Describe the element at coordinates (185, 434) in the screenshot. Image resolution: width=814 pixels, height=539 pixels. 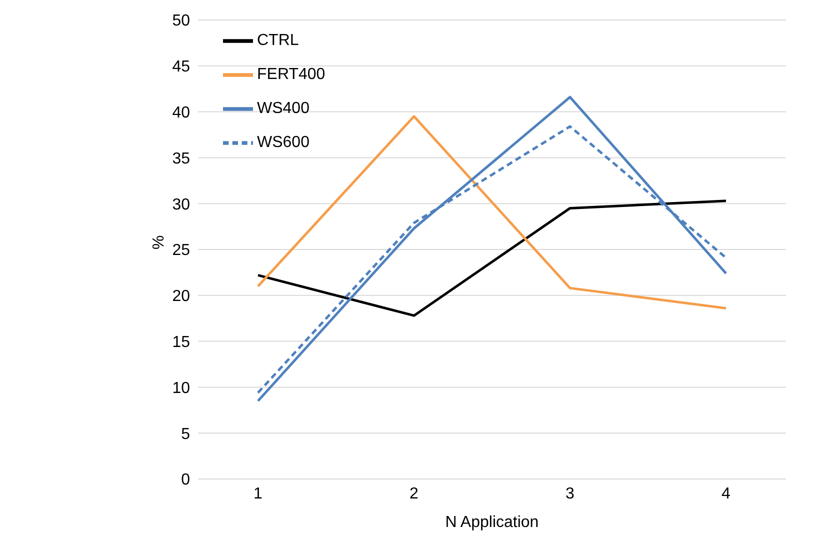
I see `y-tick-label: 5` at that location.